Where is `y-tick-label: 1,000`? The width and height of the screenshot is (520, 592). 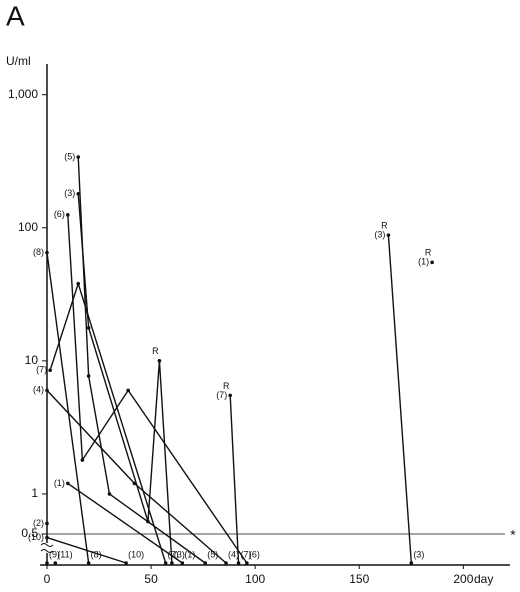 y-tick-label: 1,000 is located at coordinates (23, 94).